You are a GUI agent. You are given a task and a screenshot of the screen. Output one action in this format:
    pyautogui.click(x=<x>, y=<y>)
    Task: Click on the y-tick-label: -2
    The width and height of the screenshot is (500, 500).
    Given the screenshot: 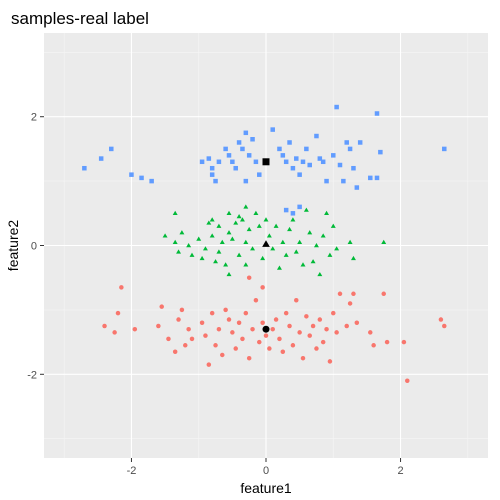 What is the action you would take?
    pyautogui.click(x=32, y=375)
    